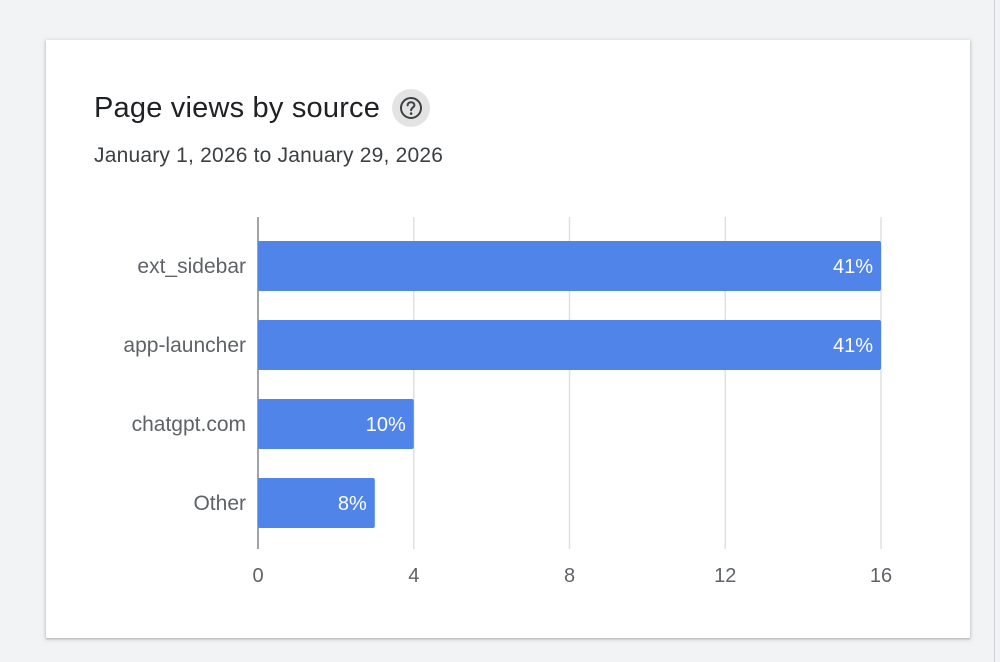 The width and height of the screenshot is (1000, 662). Describe the element at coordinates (189, 424) in the screenshot. I see `category-label: chatgpt.com` at that location.